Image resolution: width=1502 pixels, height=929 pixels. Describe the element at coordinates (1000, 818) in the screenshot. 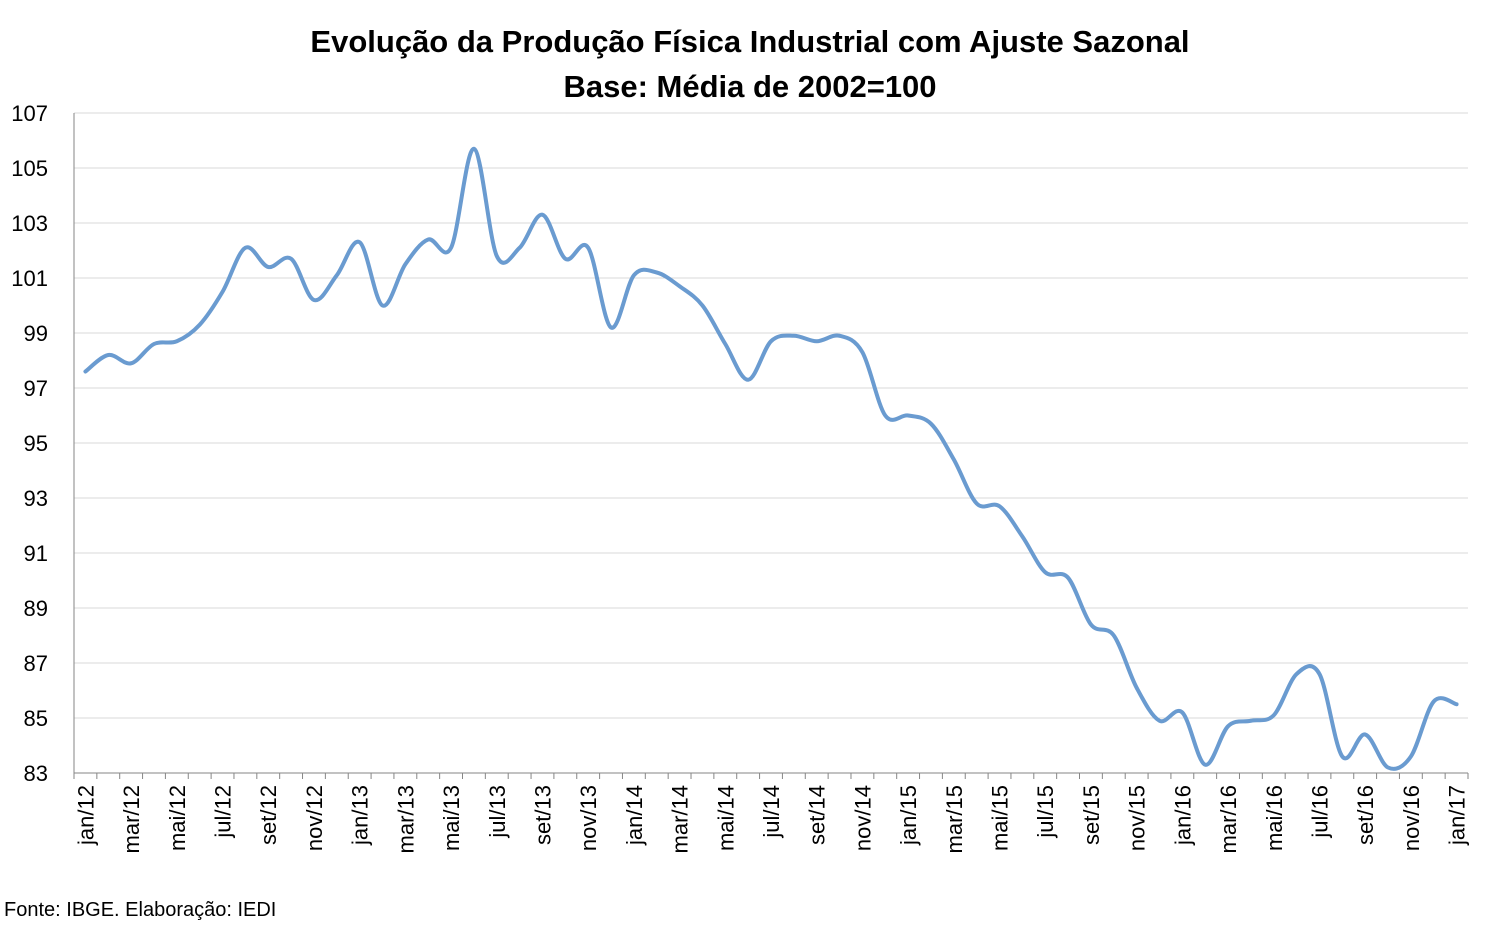

I see `x-tick-label: mai/15` at that location.